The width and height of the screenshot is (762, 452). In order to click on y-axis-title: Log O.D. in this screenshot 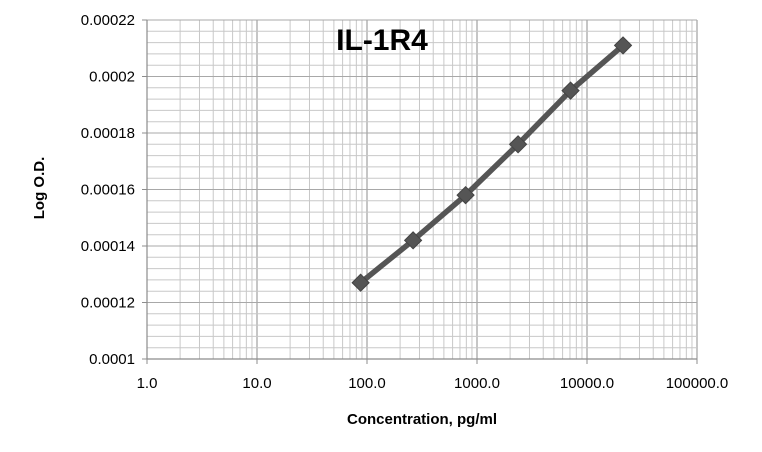, I will do `click(39, 188)`.